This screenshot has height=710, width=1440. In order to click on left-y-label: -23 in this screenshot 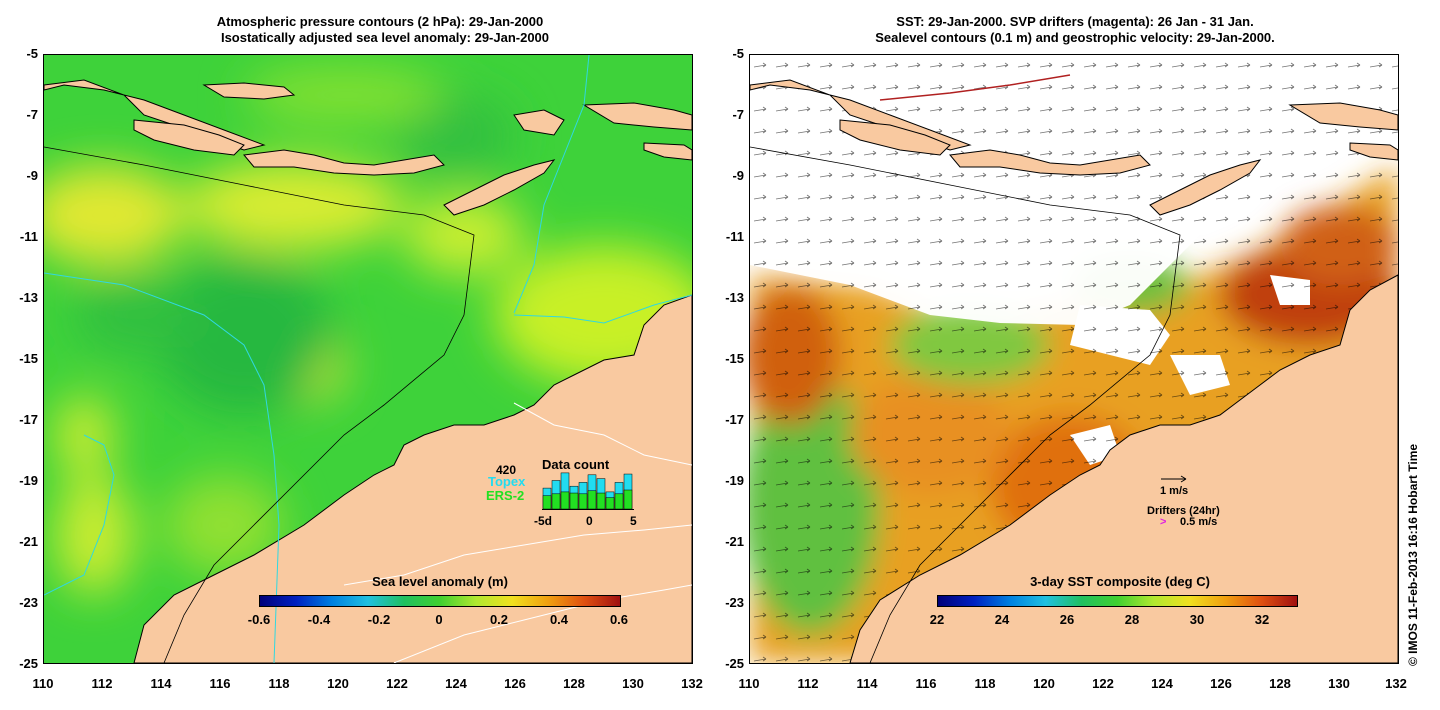, I will do `click(28, 602)`.